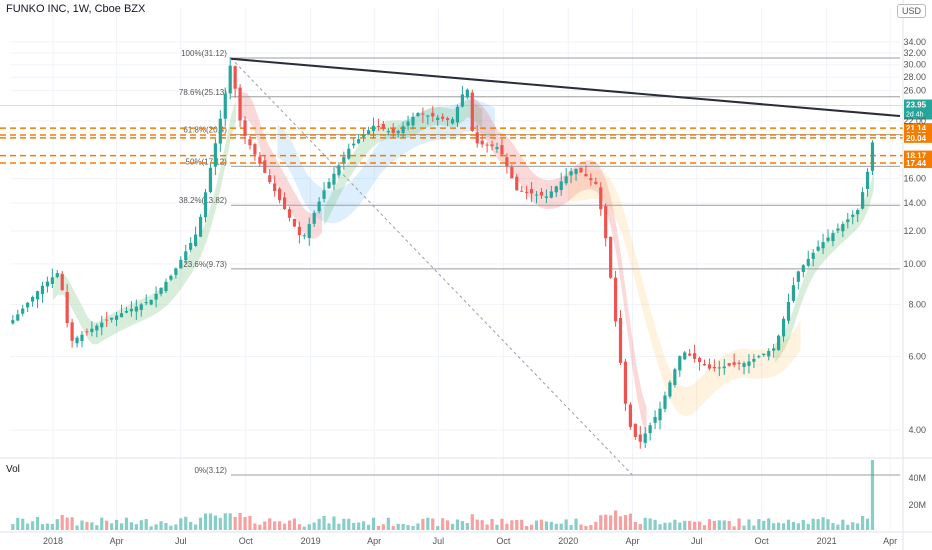 Image resolution: width=932 pixels, height=550 pixels. What do you see at coordinates (911, 11) in the screenshot?
I see `currency-button: USD` at bounding box center [911, 11].